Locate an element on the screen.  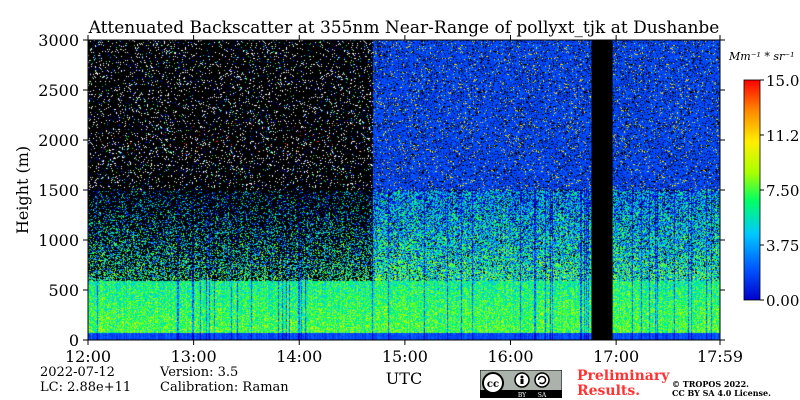
preliminary-line2: Results. is located at coordinates (609, 391).